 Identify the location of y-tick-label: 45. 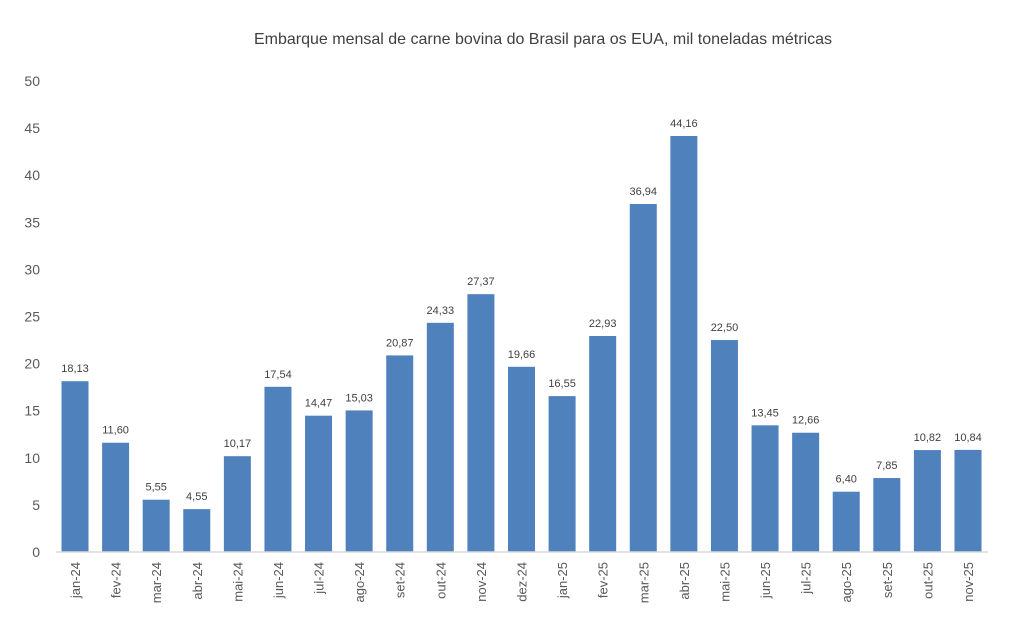
(32, 128).